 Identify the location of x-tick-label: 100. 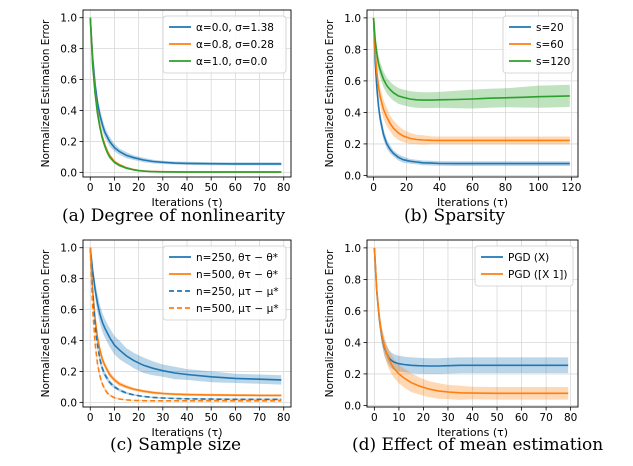
(538, 188).